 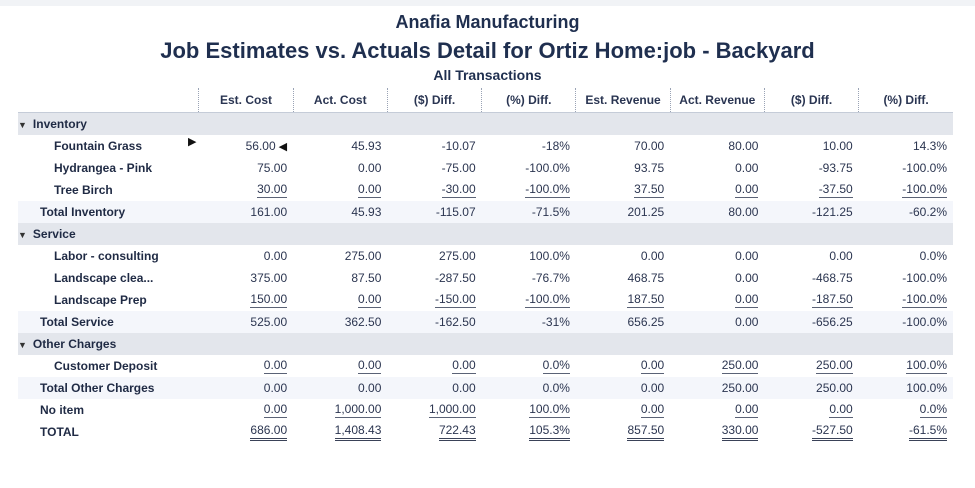 What do you see at coordinates (528, 100) in the screenshot?
I see `column-header-cost-pct-diff: (%) Diff.` at bounding box center [528, 100].